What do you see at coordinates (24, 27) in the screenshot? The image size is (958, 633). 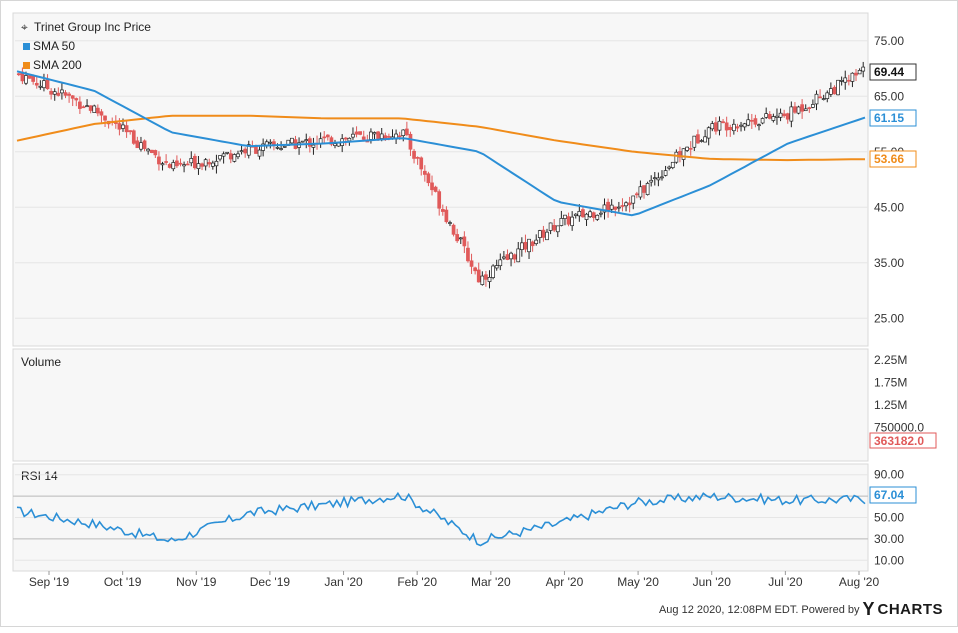 I see `crosshair-icon: ⌖` at bounding box center [24, 27].